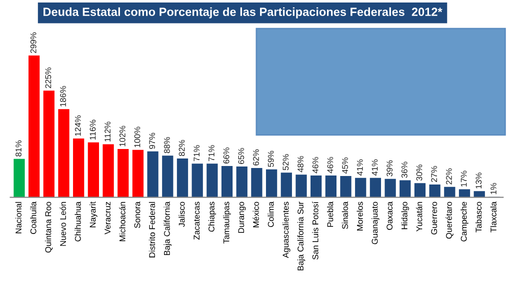 This screenshot has width=516, height=286. Describe the element at coordinates (242, 217) in the screenshot. I see `x-tick-label: Durango` at that location.